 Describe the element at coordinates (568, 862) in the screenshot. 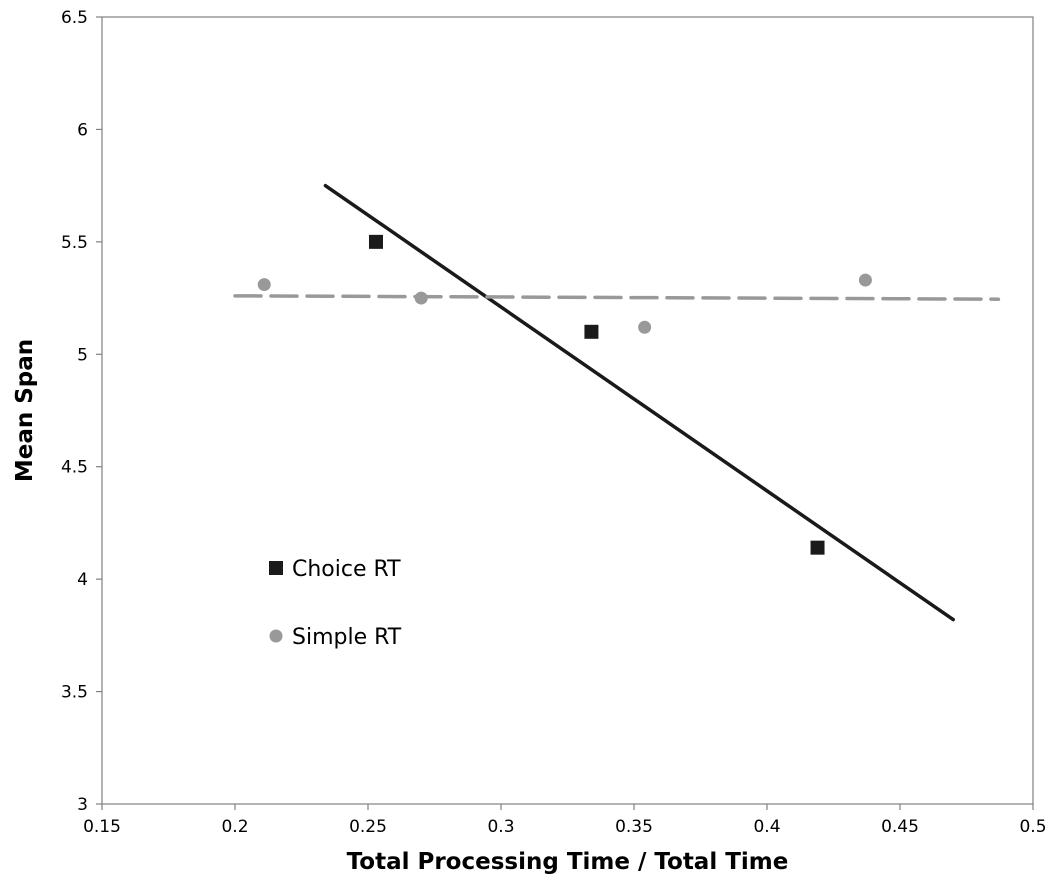

I see `x-axis-title: Total Processing Time / Total Time` at that location.